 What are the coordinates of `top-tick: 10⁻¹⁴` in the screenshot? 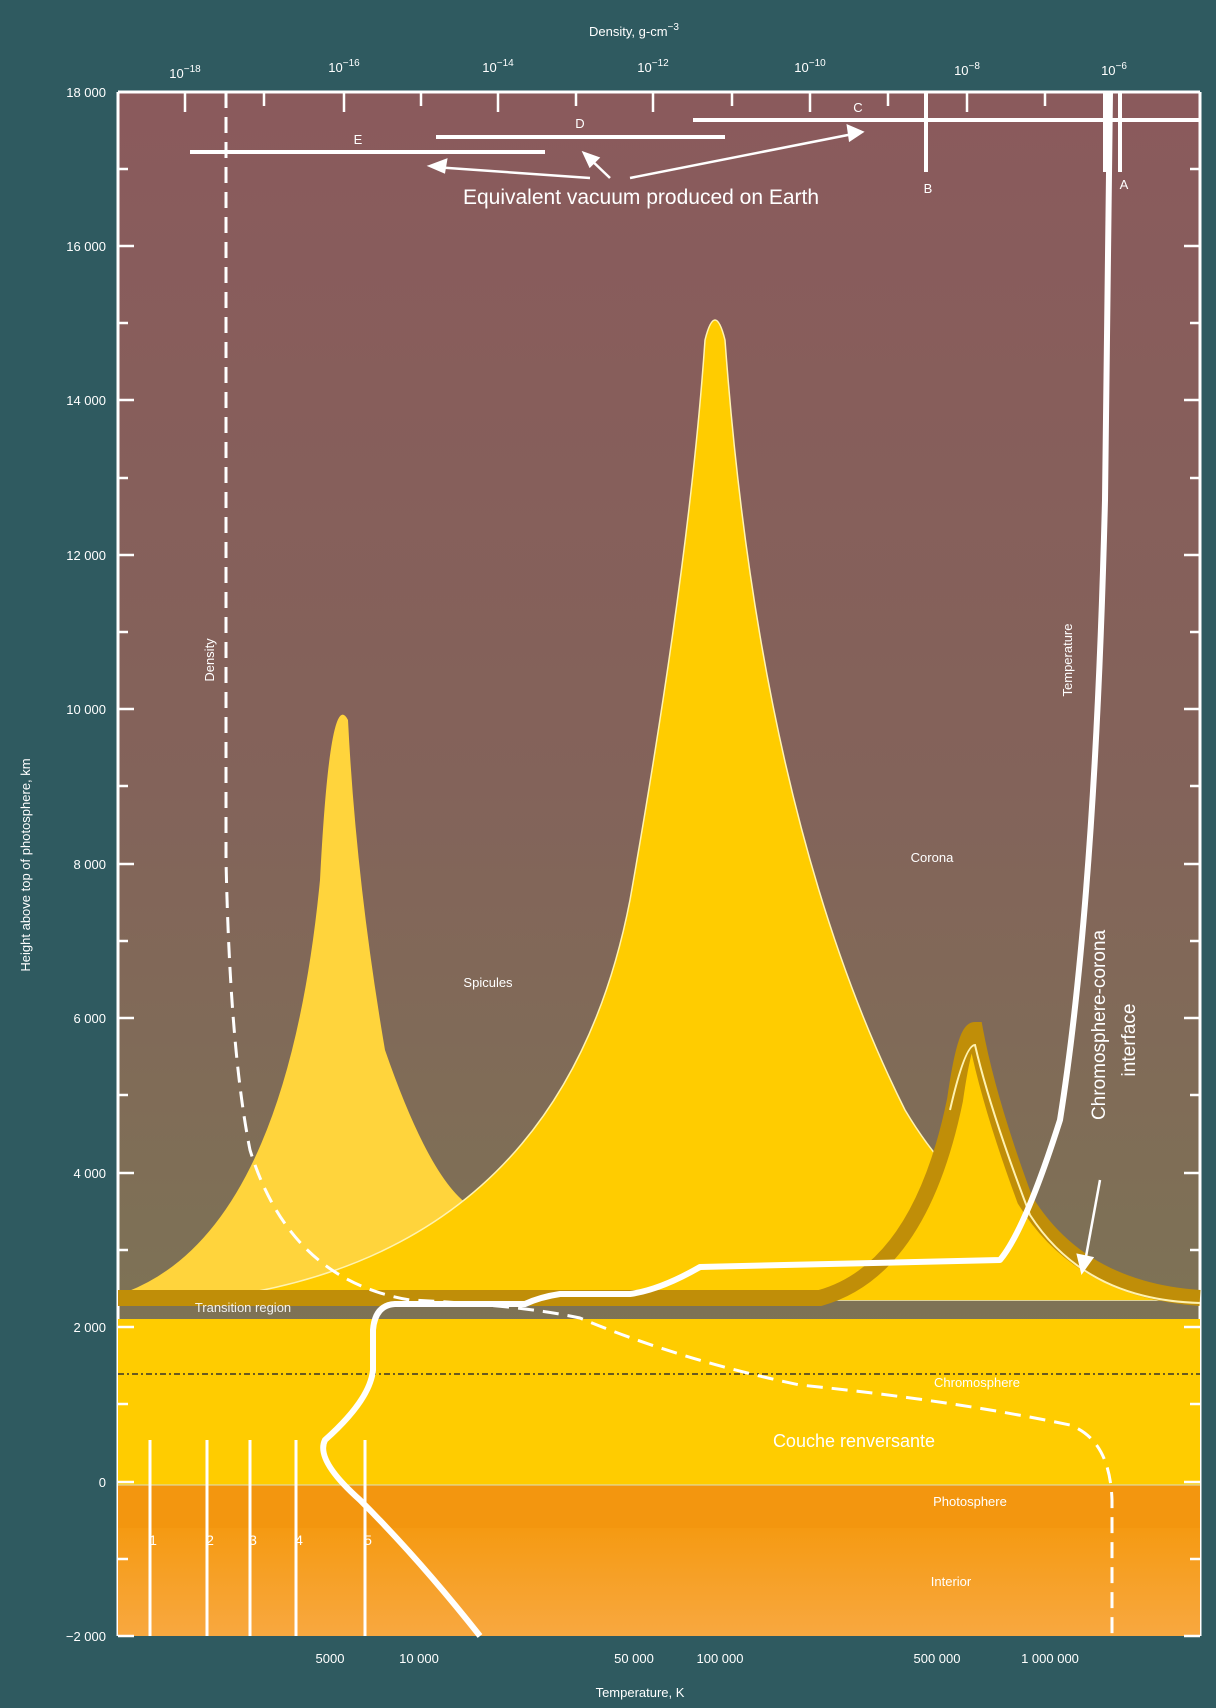 It's located at (498, 66).